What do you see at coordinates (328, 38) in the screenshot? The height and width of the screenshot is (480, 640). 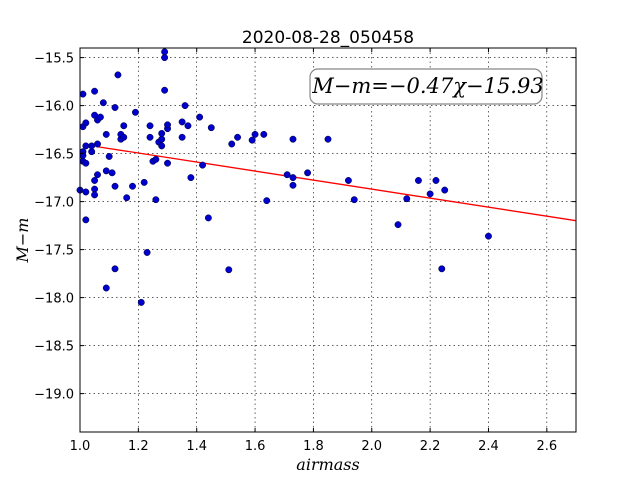 I see `chart-title: 2020-08-28_050458` at bounding box center [328, 38].